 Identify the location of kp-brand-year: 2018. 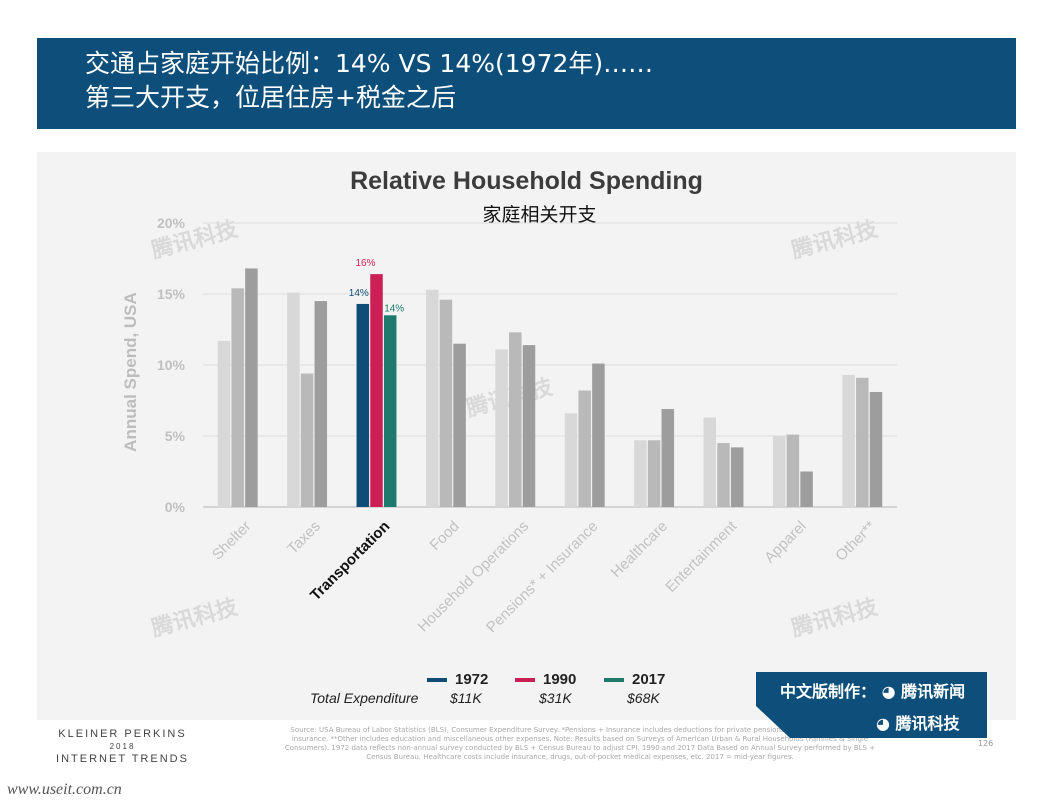
(122, 746).